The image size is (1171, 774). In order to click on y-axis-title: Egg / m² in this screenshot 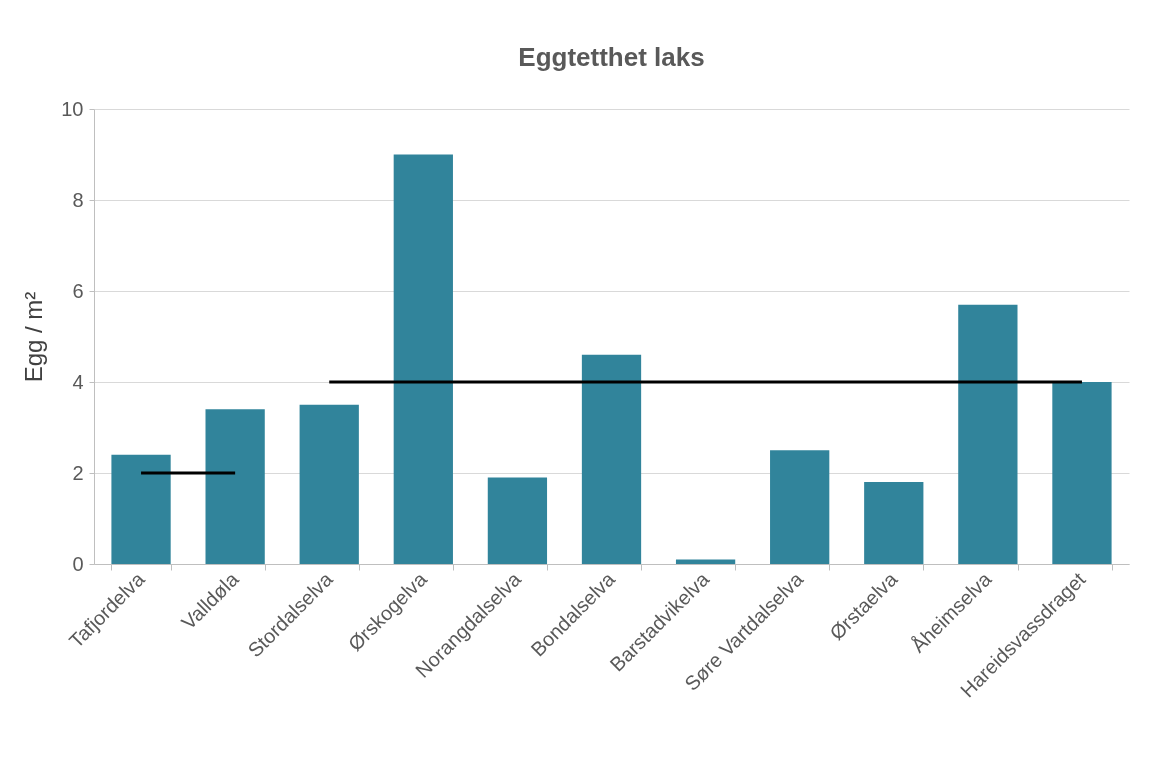, I will do `click(34, 337)`.